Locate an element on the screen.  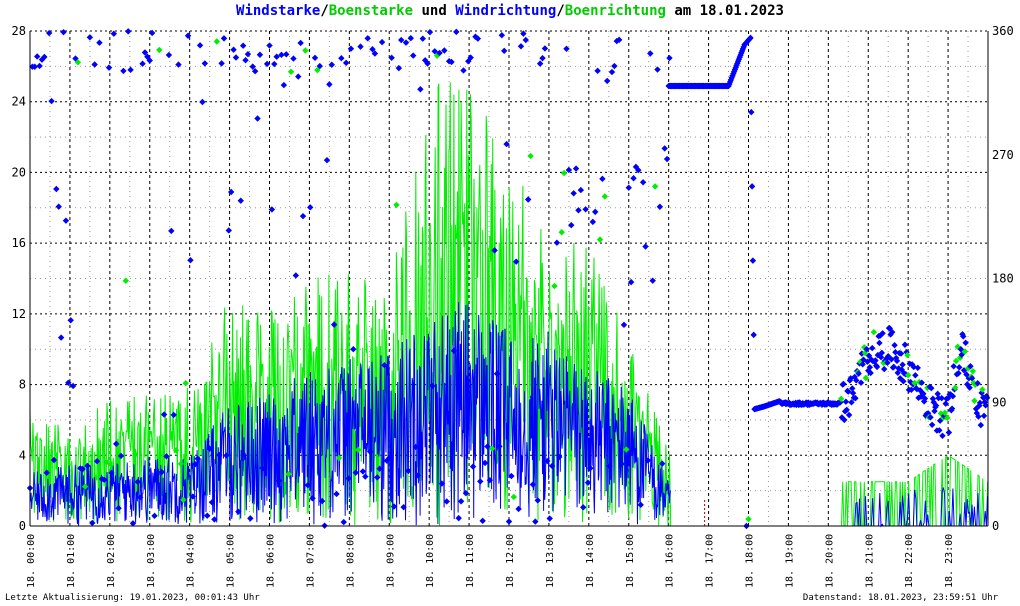
title-mid: und is located at coordinates (434, 11).